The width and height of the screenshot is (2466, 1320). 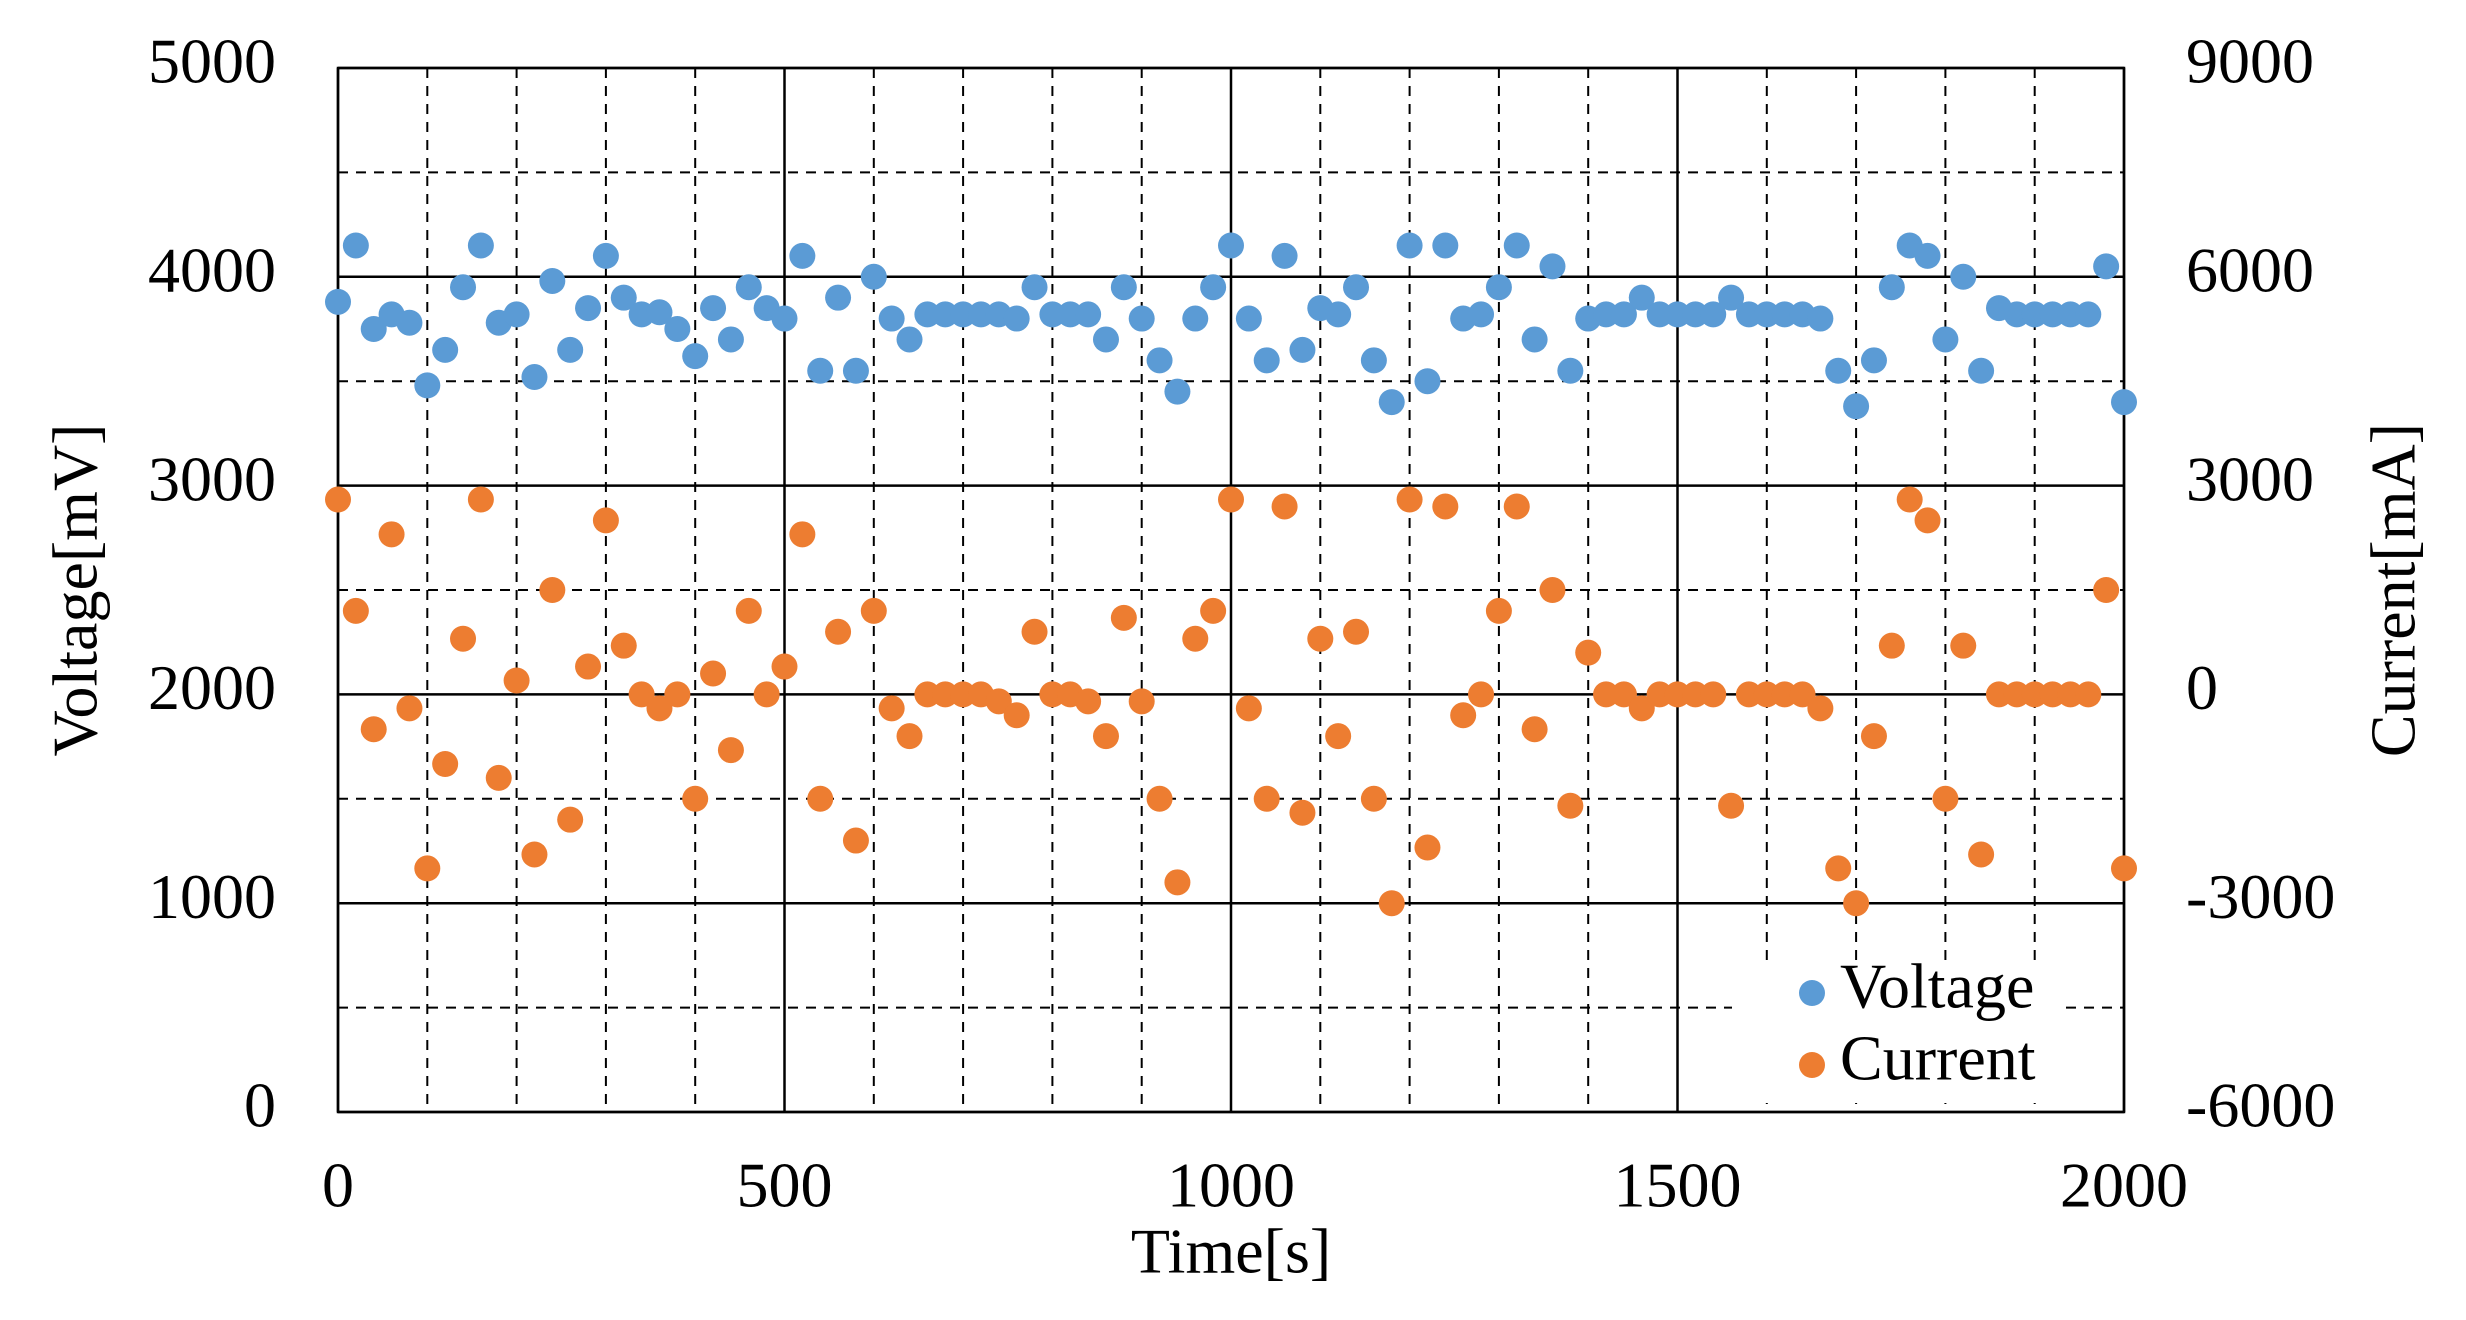 I want to click on y2-tick-label: 9000, so click(x=2250, y=61).